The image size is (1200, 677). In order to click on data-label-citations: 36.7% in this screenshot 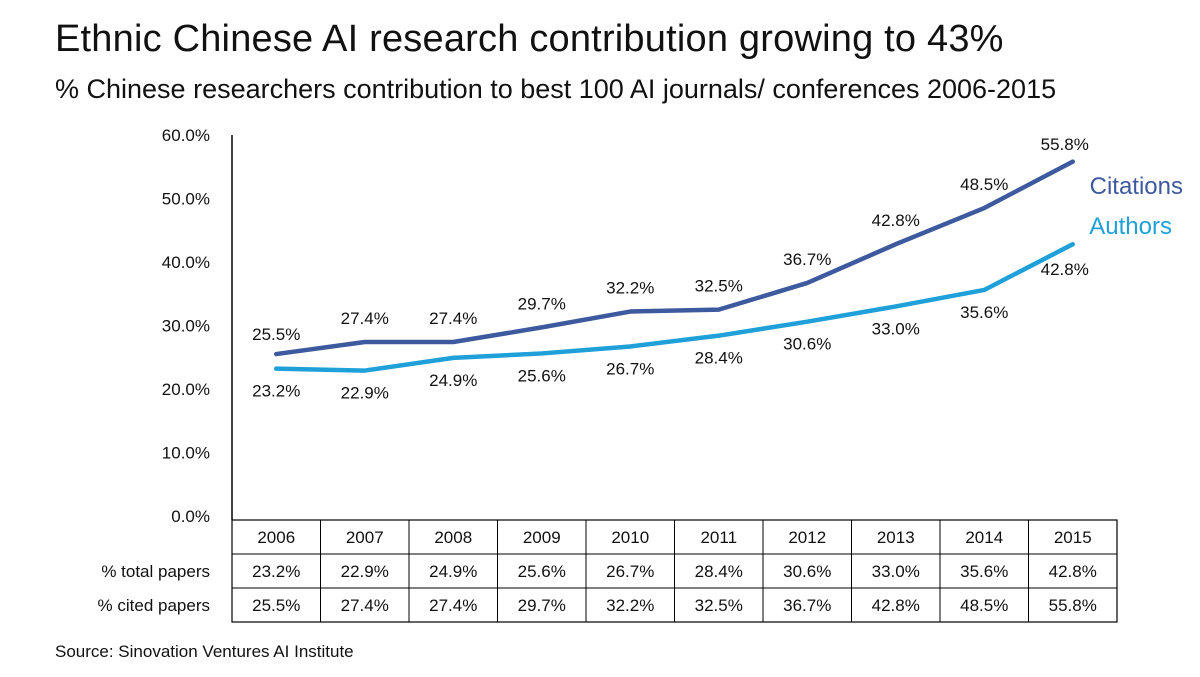, I will do `click(807, 259)`.